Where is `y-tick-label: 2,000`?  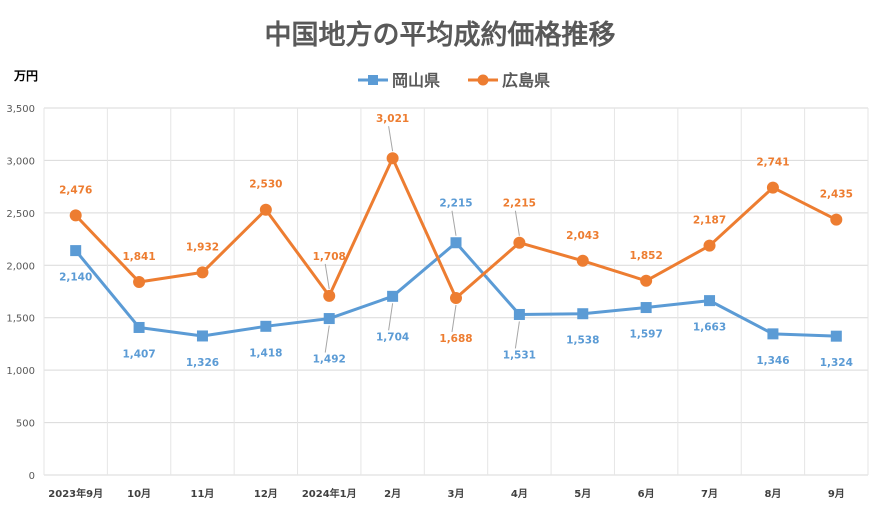
y-tick-label: 2,000 is located at coordinates (20, 266).